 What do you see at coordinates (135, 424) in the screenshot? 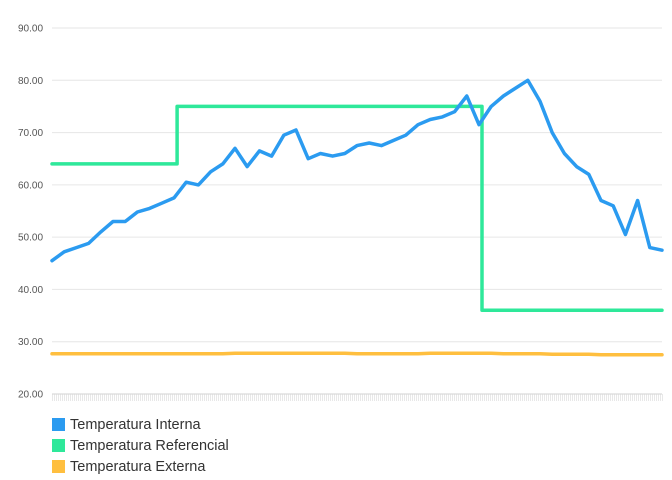
I see `legend-label-interna: Temperatura Interna` at bounding box center [135, 424].